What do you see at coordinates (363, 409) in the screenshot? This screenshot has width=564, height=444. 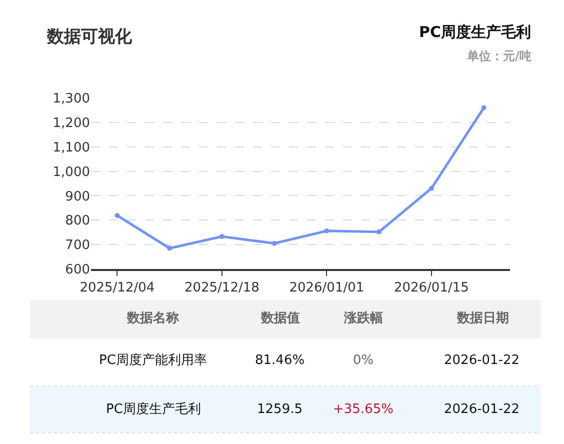 I see `text: +35.65%` at bounding box center [363, 409].